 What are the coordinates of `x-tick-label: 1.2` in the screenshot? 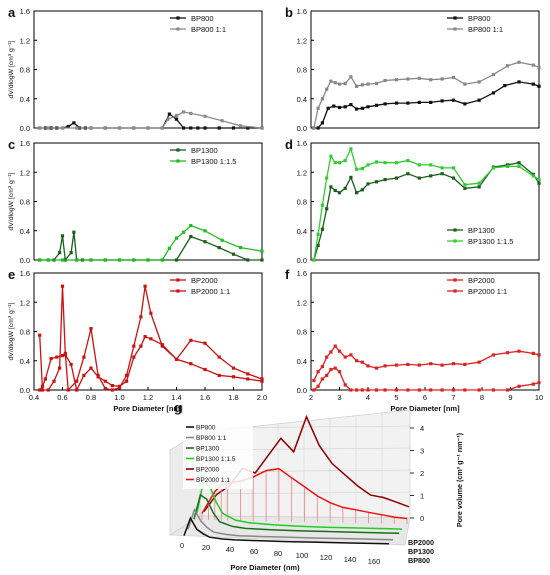 It's located at (148, 397).